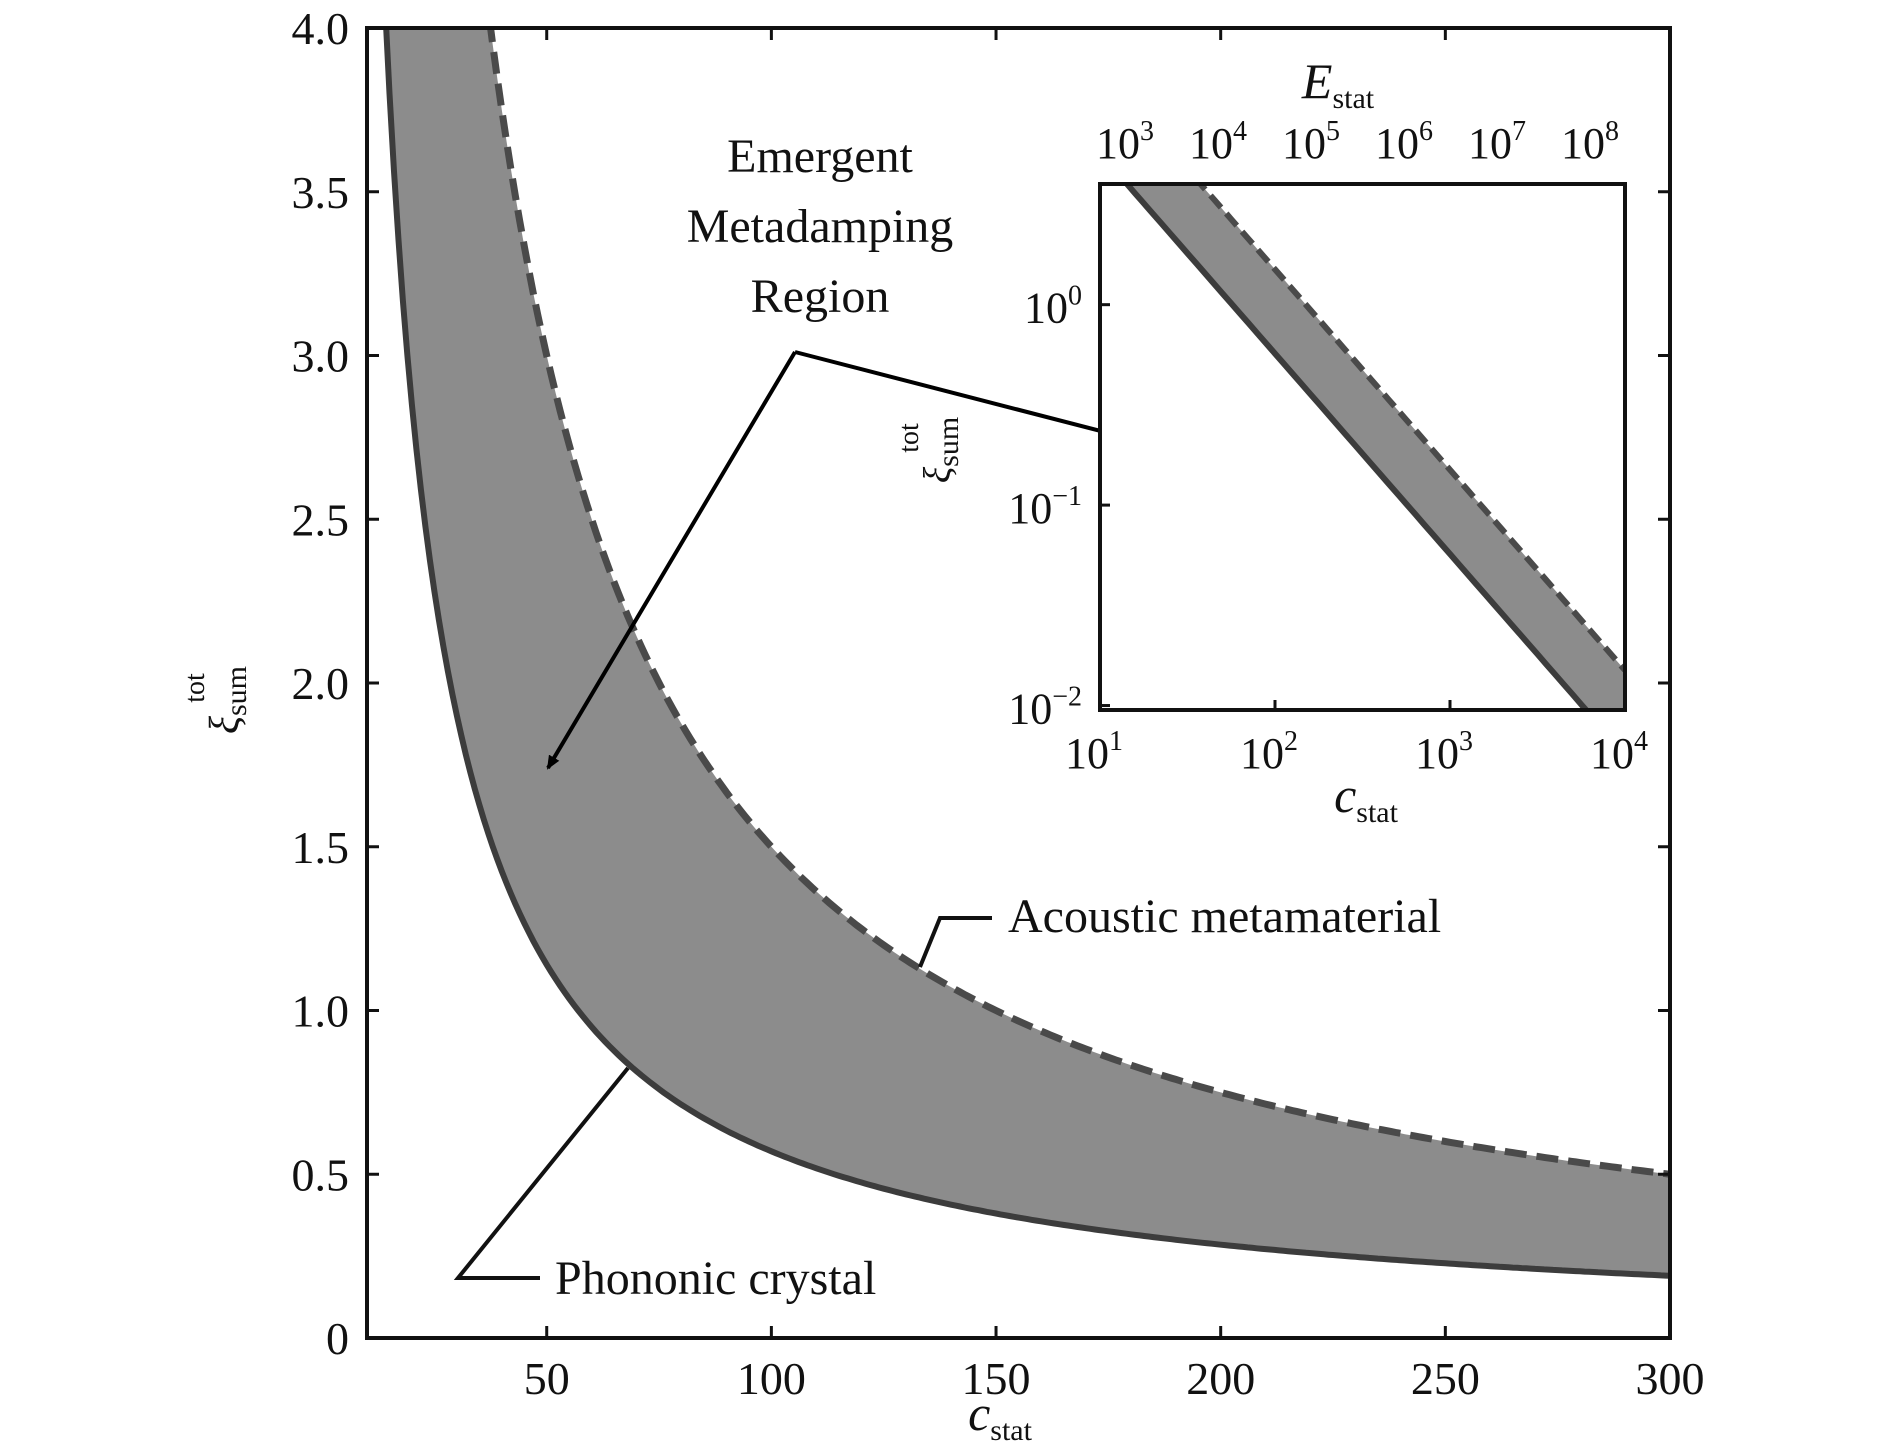  I want to click on main-y-tick-label: 1.0, so click(321, 1011).